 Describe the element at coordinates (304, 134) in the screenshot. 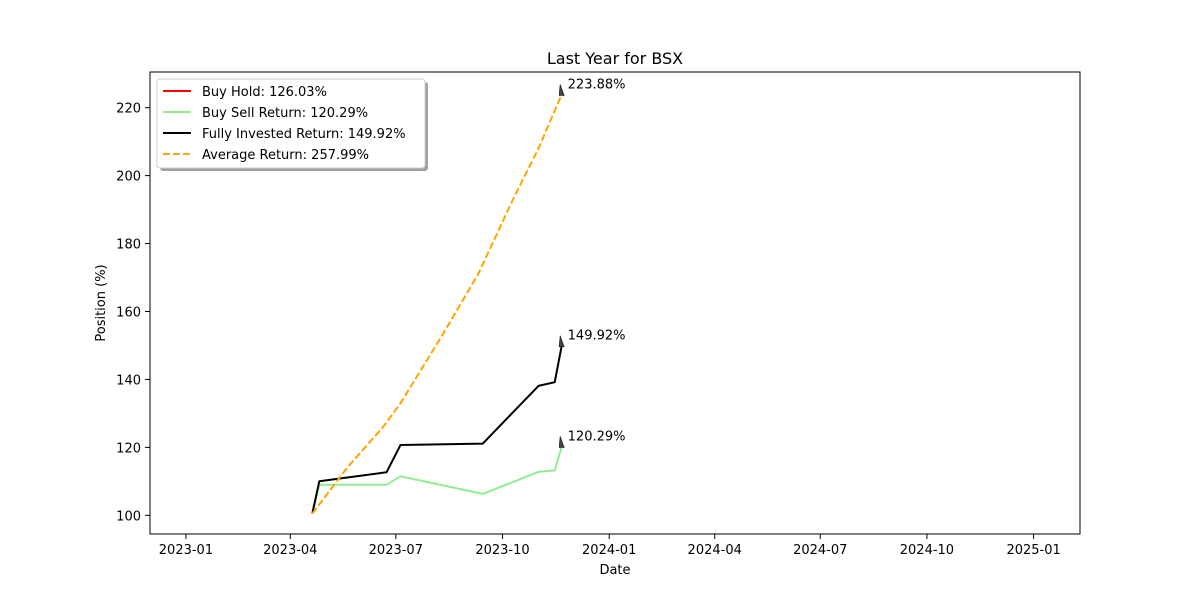

I see `legend-label: Fully Invested Return: 149.92%` at that location.